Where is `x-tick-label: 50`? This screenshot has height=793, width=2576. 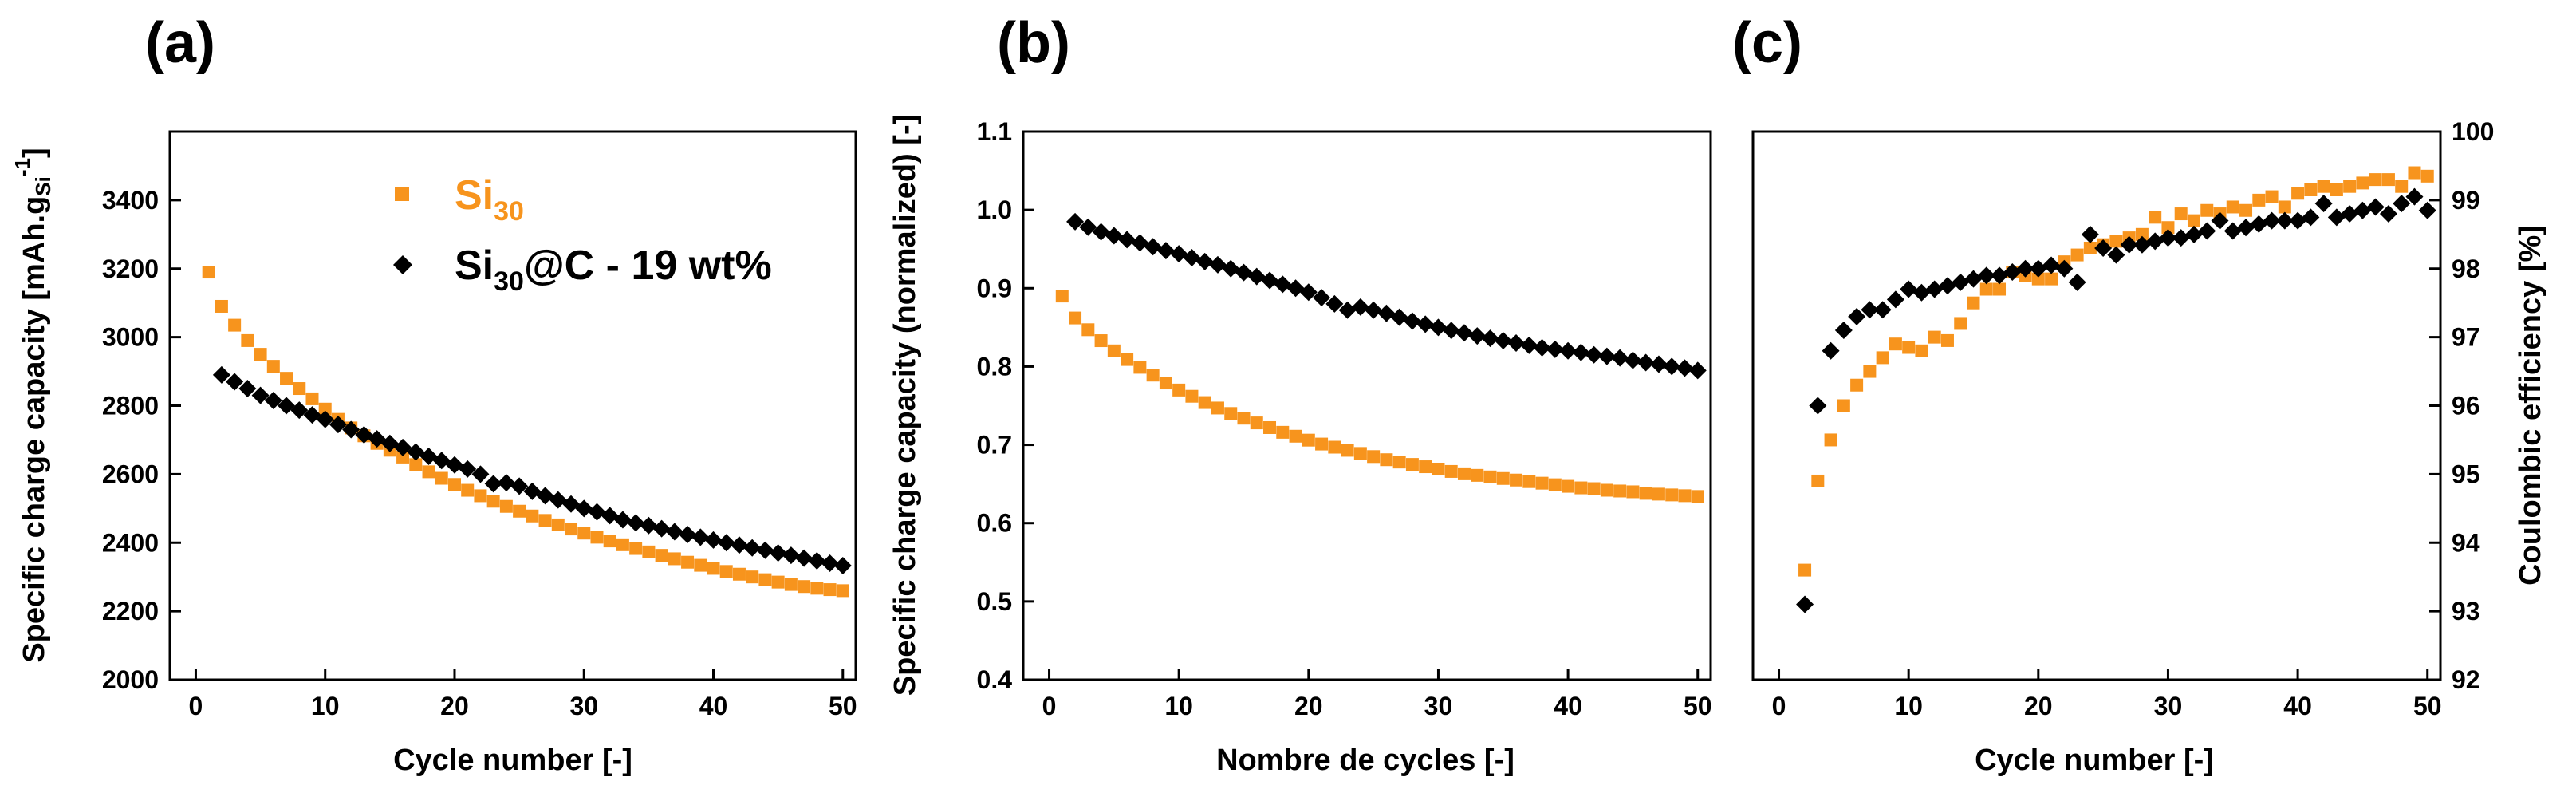 x-tick-label: 50 is located at coordinates (2427, 706).